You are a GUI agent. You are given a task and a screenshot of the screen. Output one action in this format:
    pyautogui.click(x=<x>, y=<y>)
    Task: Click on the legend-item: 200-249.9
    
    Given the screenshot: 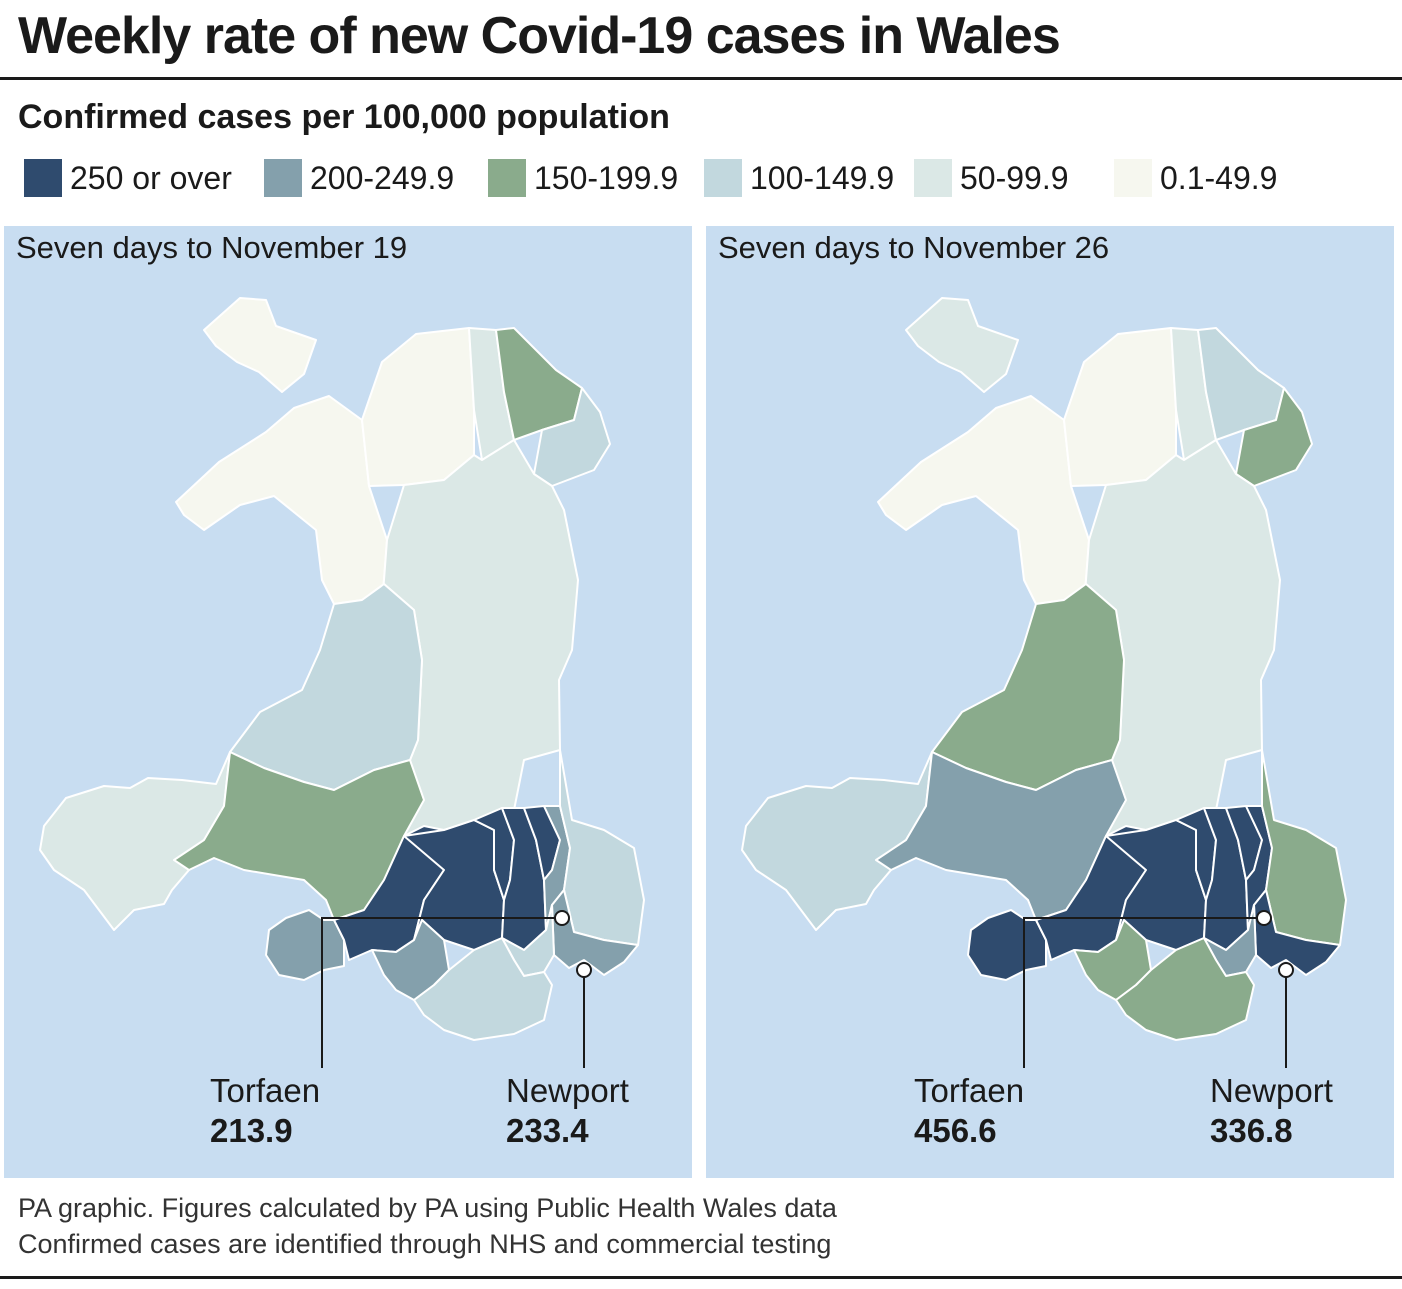 What is the action you would take?
    pyautogui.click(x=359, y=178)
    